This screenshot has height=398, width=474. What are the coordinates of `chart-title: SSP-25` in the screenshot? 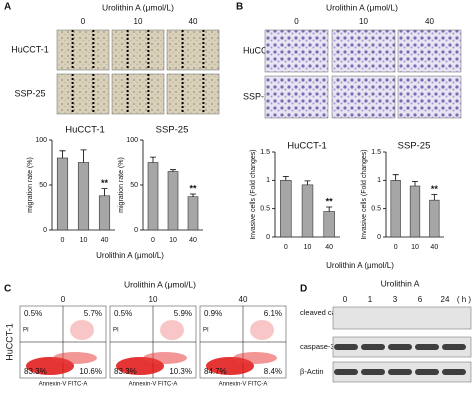 It's located at (172, 130).